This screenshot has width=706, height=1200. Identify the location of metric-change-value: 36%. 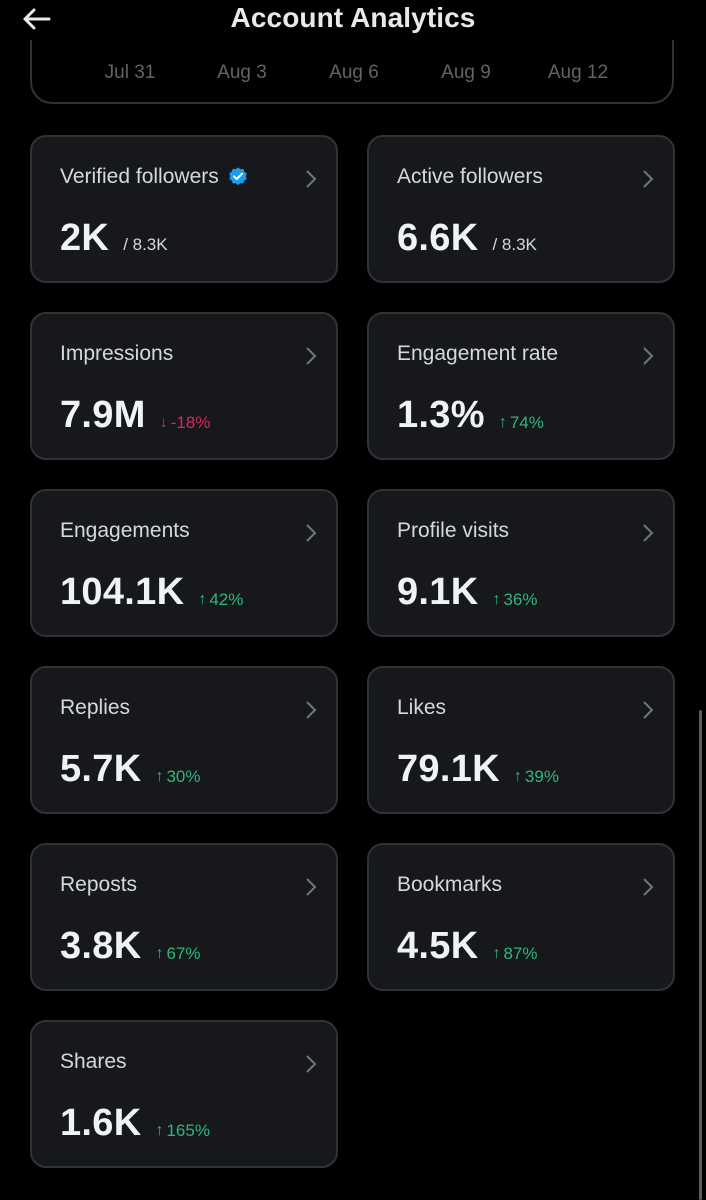
(520, 599).